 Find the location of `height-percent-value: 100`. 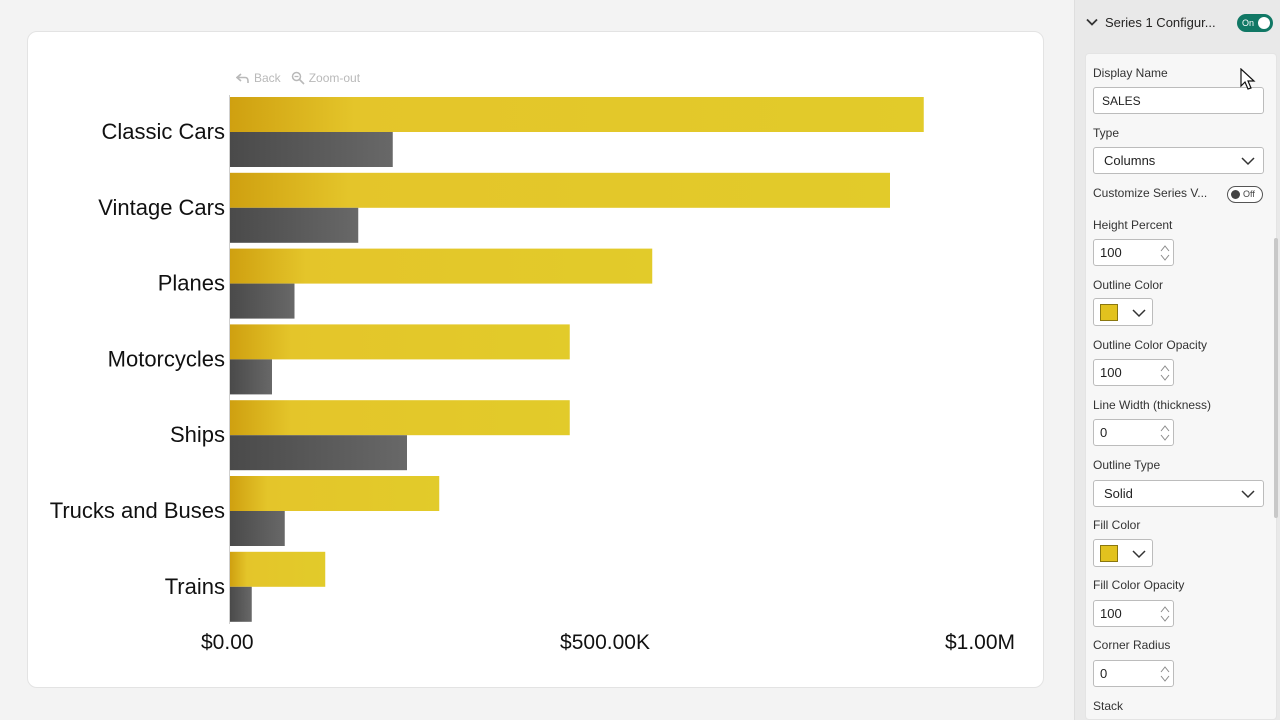

height-percent-value: 100 is located at coordinates (1111, 252).